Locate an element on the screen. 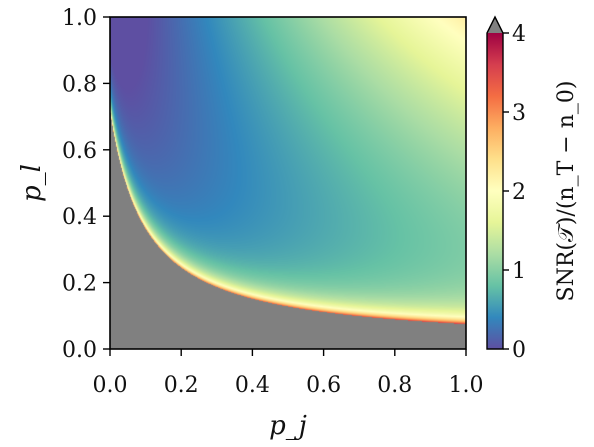 The height and width of the screenshot is (447, 594). y-tick-label-4: 0.8 is located at coordinates (79, 84).